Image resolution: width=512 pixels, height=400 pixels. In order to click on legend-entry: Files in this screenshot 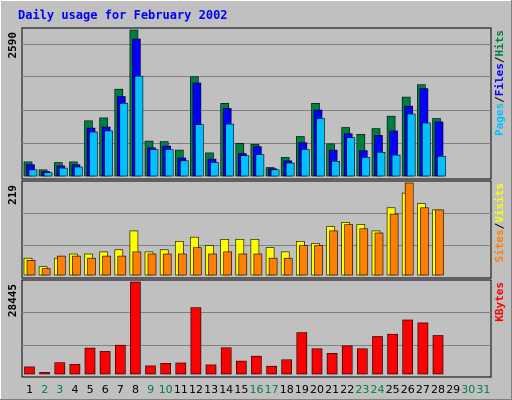, I will do `click(499, 79)`.